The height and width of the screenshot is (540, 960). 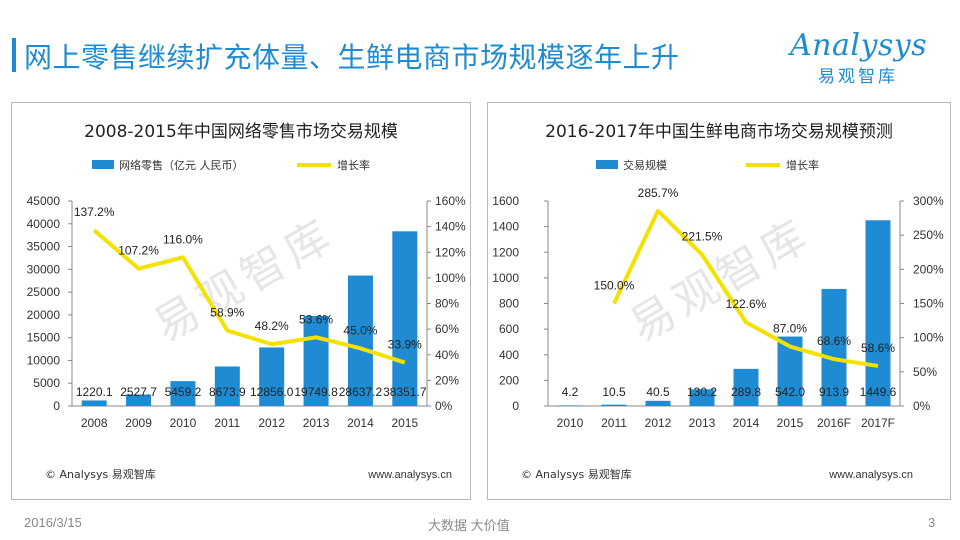 I want to click on line-data-label: 221.5%, so click(x=702, y=237).